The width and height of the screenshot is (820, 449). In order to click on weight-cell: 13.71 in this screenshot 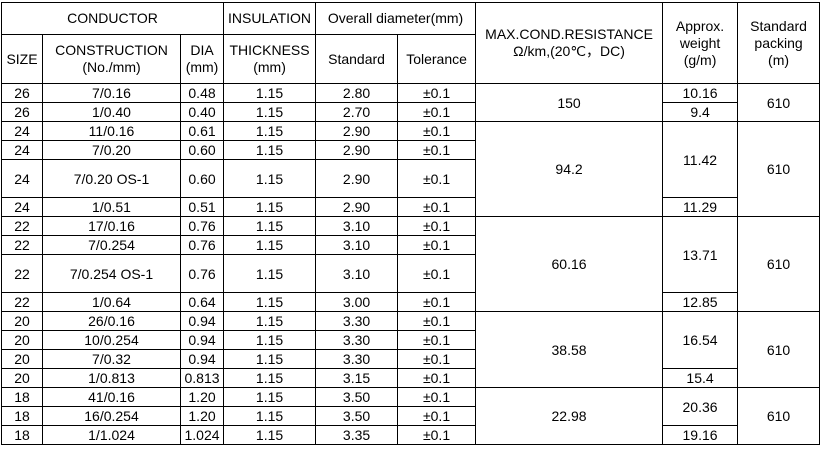, I will do `click(700, 254)`.